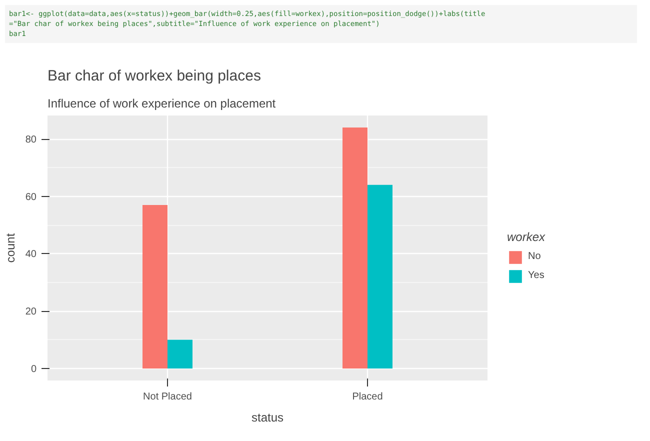 The height and width of the screenshot is (441, 650). Describe the element at coordinates (31, 197) in the screenshot. I see `y-tick-label: 60` at that location.